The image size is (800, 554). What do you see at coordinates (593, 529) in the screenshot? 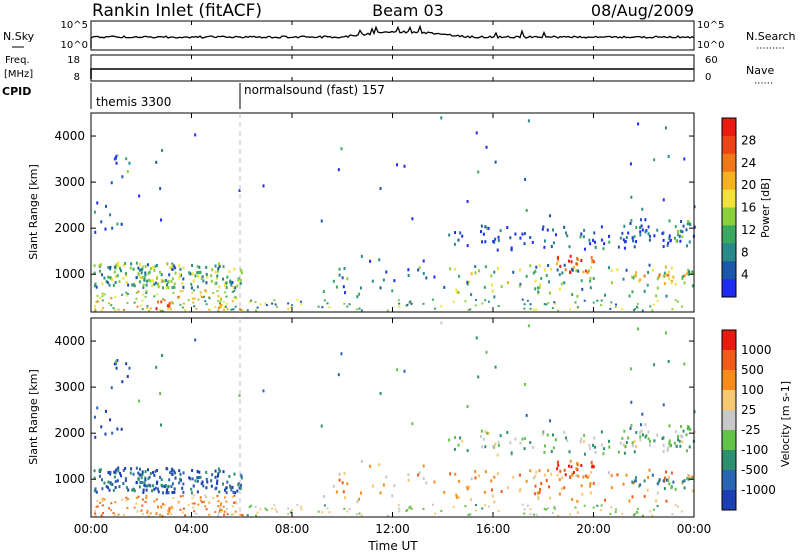
I see `x-tick-label: 20:00` at bounding box center [593, 529].